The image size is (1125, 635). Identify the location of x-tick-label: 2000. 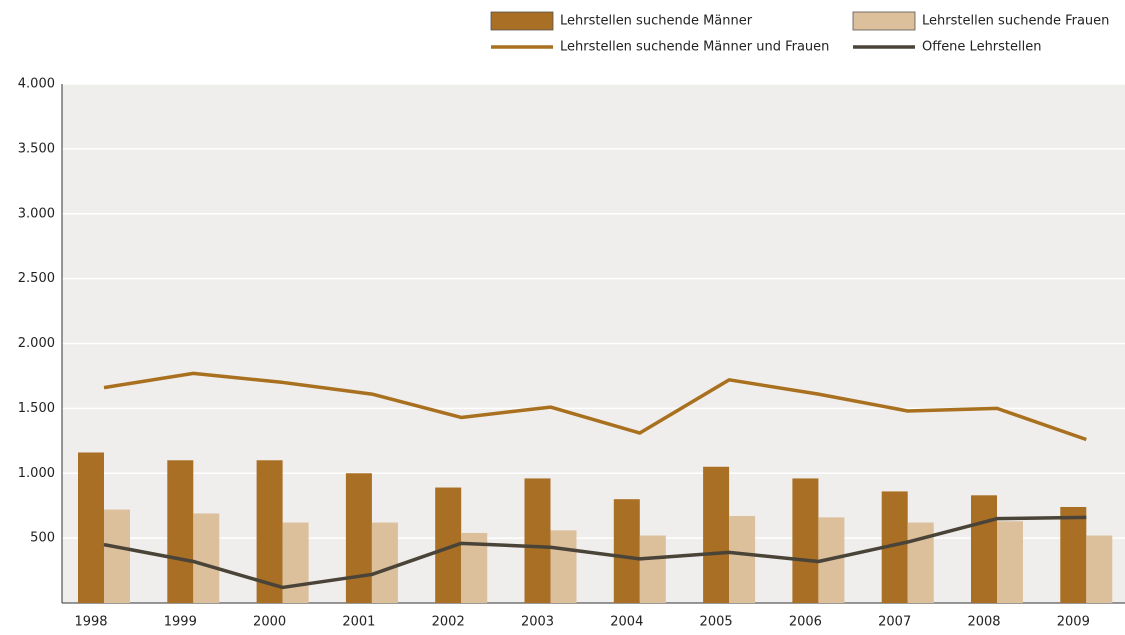
(269, 622).